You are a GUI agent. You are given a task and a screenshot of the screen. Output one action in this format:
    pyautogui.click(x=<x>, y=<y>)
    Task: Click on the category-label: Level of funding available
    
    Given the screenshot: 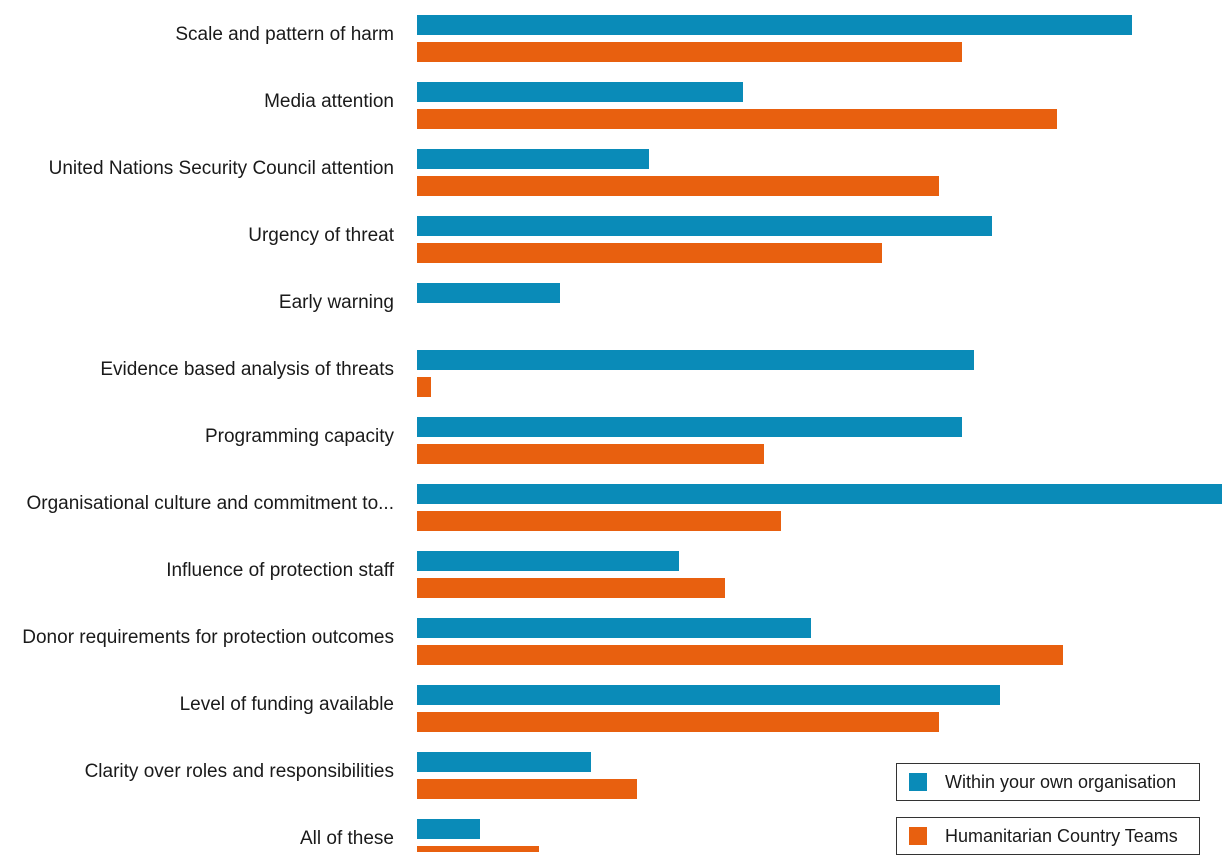 What is the action you would take?
    pyautogui.click(x=287, y=704)
    